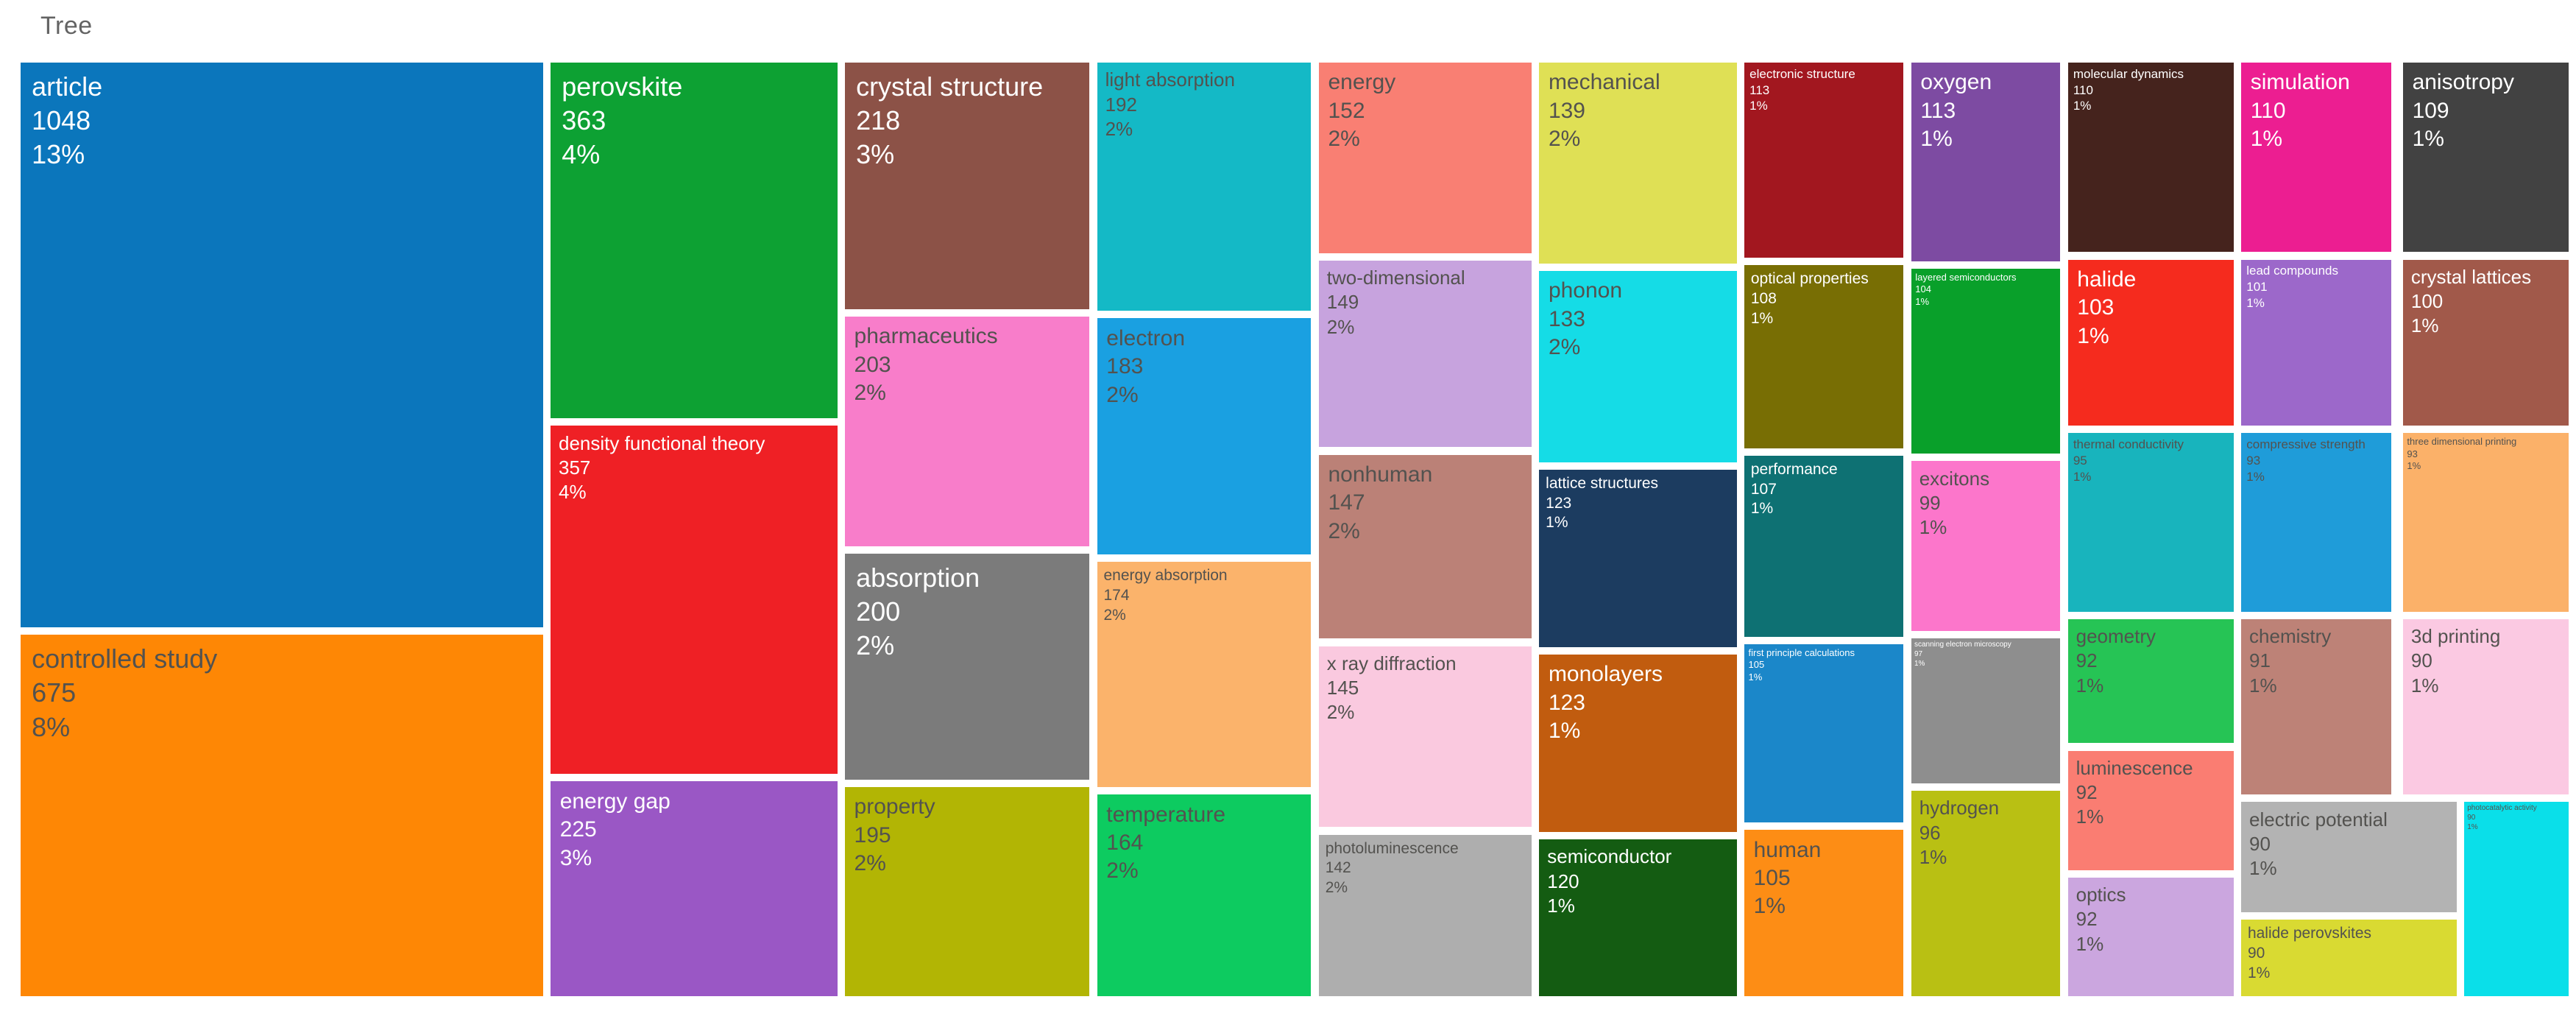 The width and height of the screenshot is (2576, 1019). What do you see at coordinates (1638, 366) in the screenshot?
I see `treemap-cell-phonon: phonon 133 2%` at bounding box center [1638, 366].